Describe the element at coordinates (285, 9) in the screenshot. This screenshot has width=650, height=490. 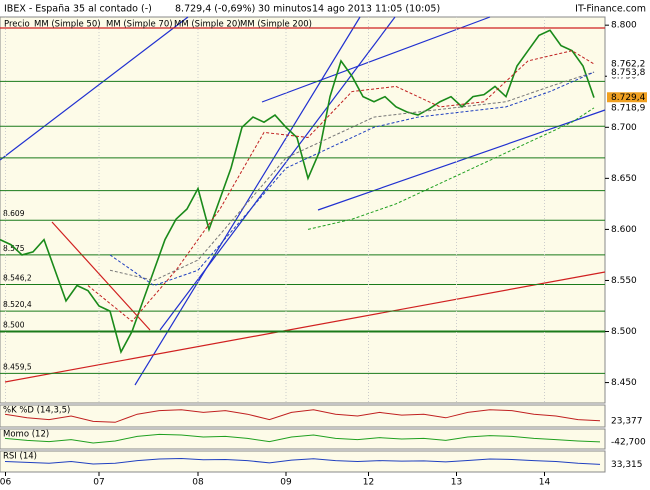
I see `interval: 30 minutos` at that location.